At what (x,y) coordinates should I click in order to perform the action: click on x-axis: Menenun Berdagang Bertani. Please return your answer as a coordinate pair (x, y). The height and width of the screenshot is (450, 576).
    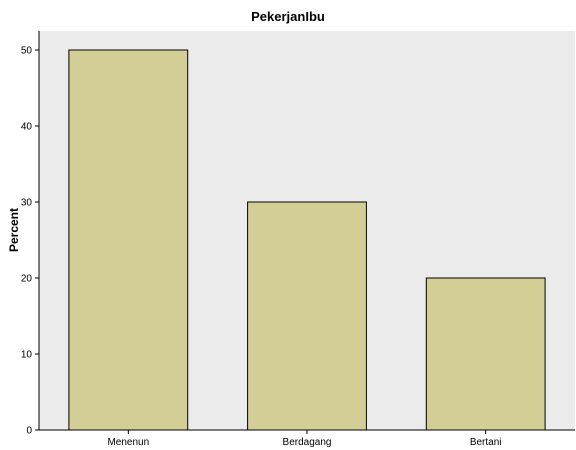
    Looking at the image, I should click on (304, 439).